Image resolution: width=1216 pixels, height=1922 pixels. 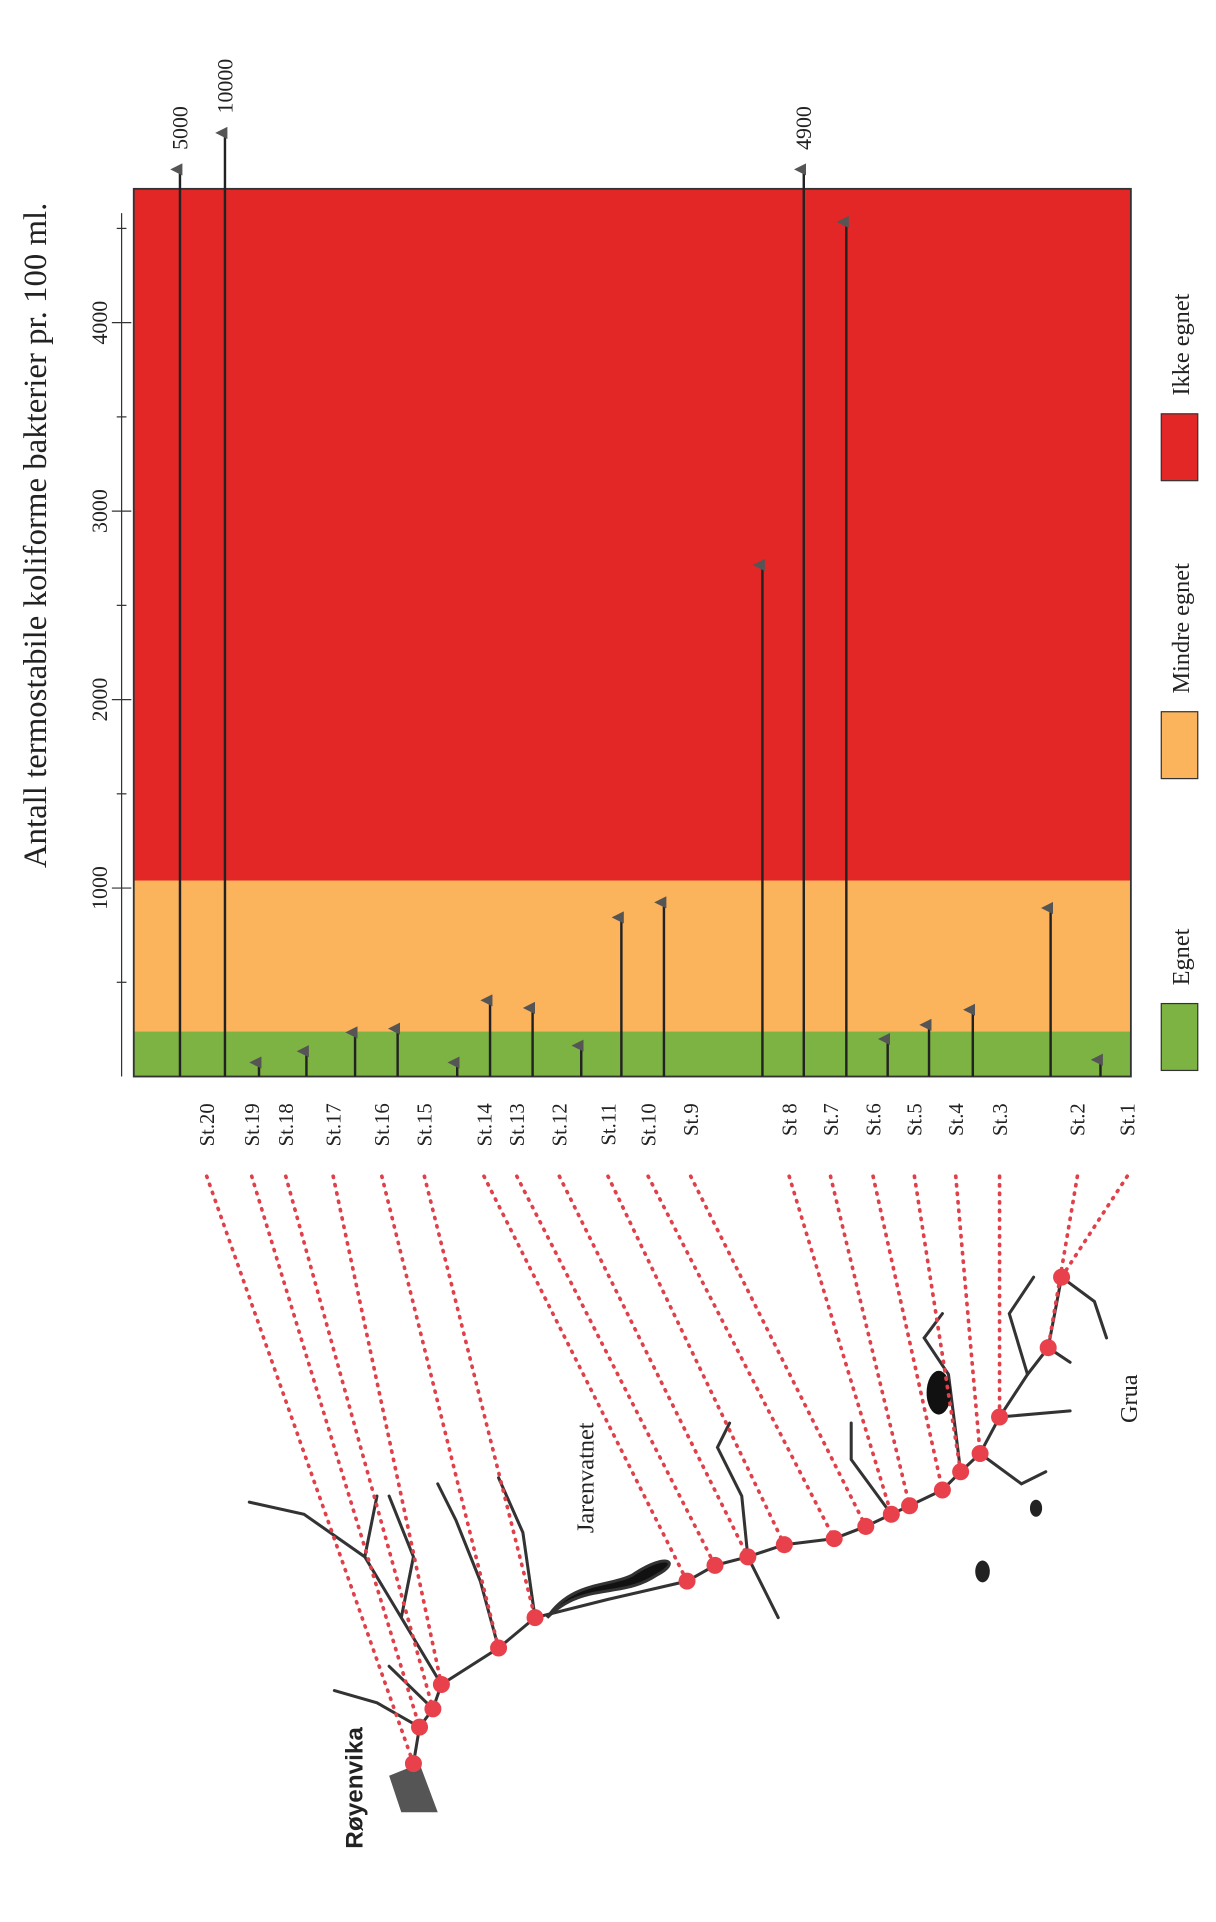 I want to click on x-tick-label: St.11, so click(x=609, y=1124).